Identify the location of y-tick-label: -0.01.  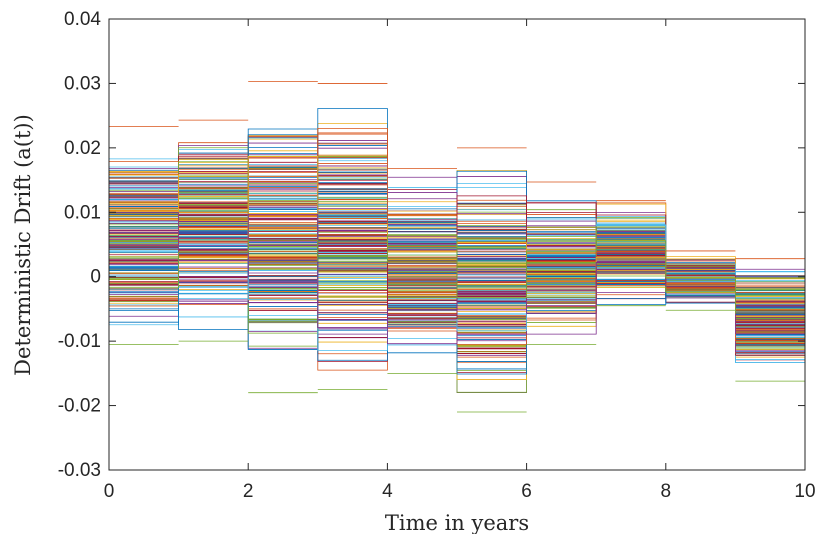
(79, 341).